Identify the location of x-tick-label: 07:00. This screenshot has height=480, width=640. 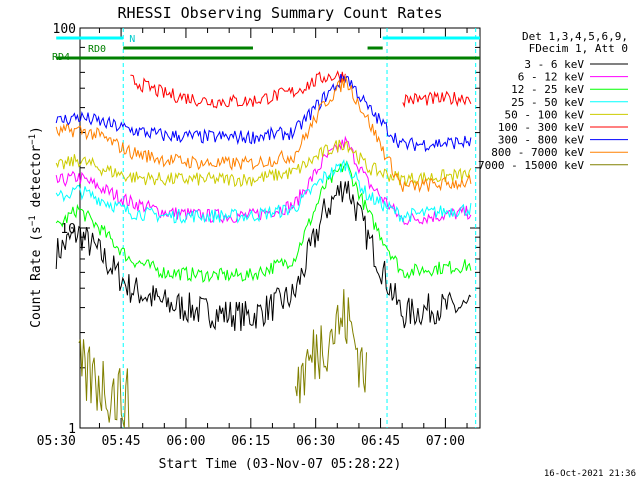
(445, 441).